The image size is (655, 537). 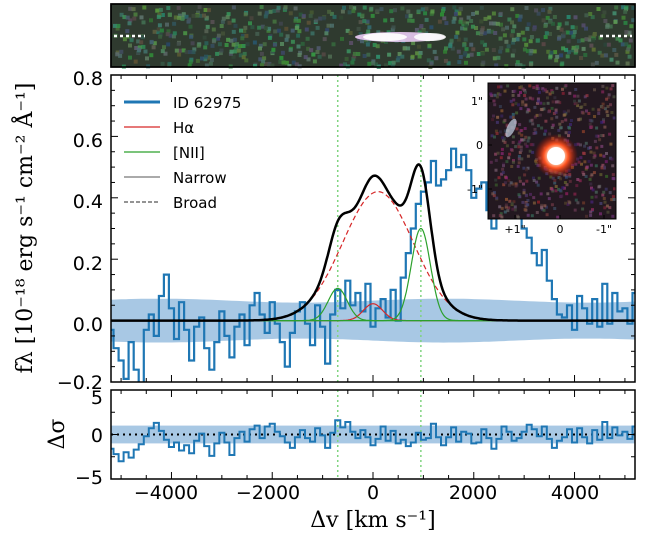 What do you see at coordinates (57, 434) in the screenshot?
I see `residual-y-axis-label: Δσ` at bounding box center [57, 434].